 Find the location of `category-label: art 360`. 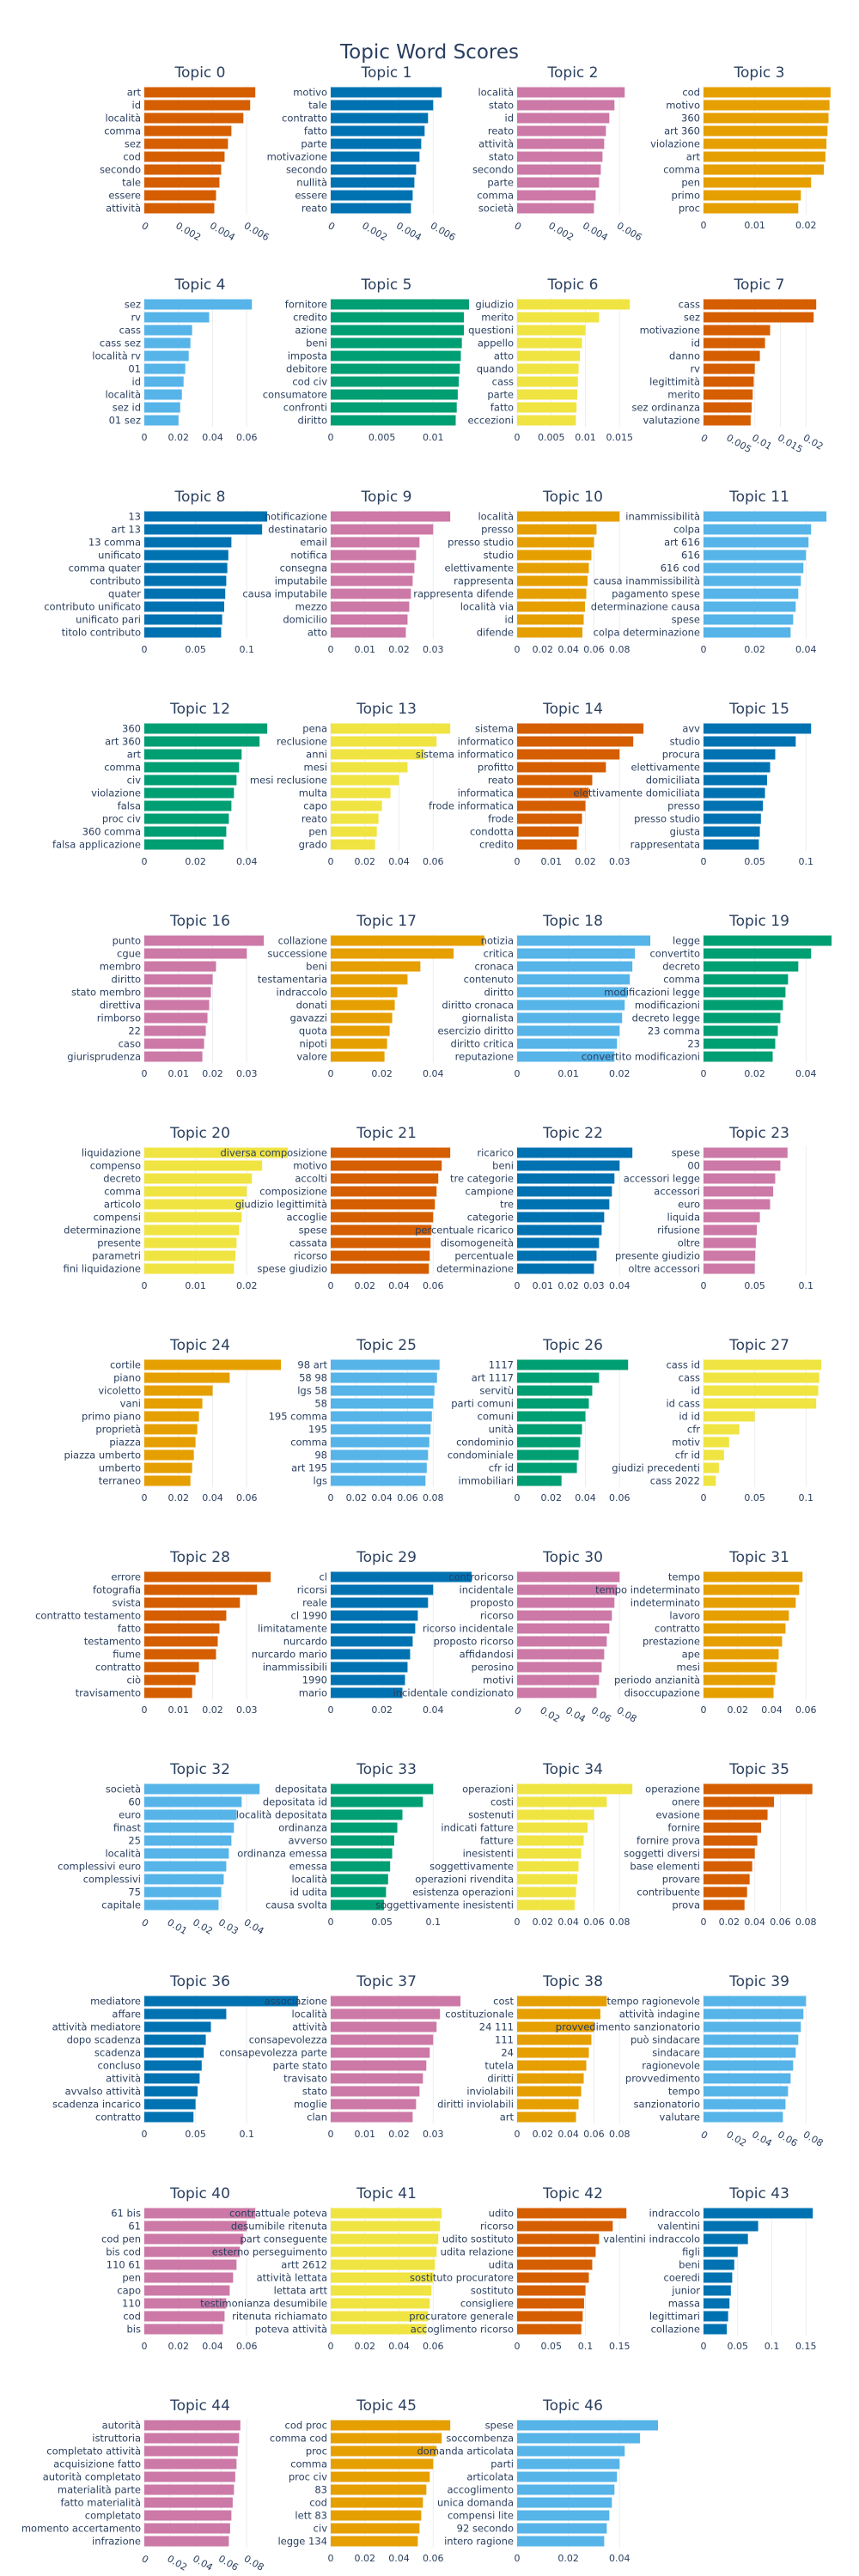

category-label: art 360 is located at coordinates (682, 131).